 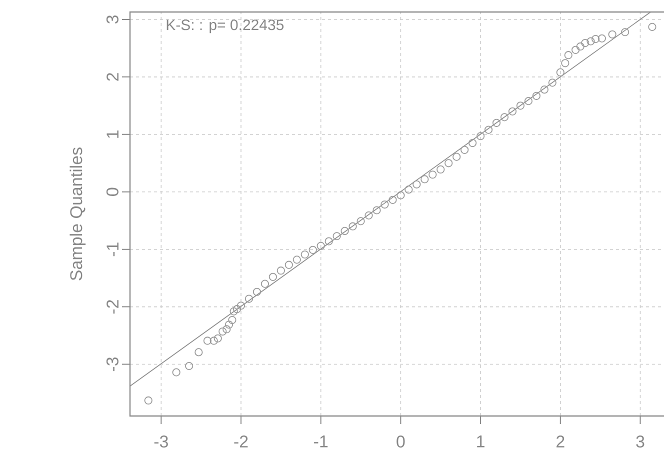 What do you see at coordinates (400, 442) in the screenshot?
I see `x-tick-label: 0` at bounding box center [400, 442].